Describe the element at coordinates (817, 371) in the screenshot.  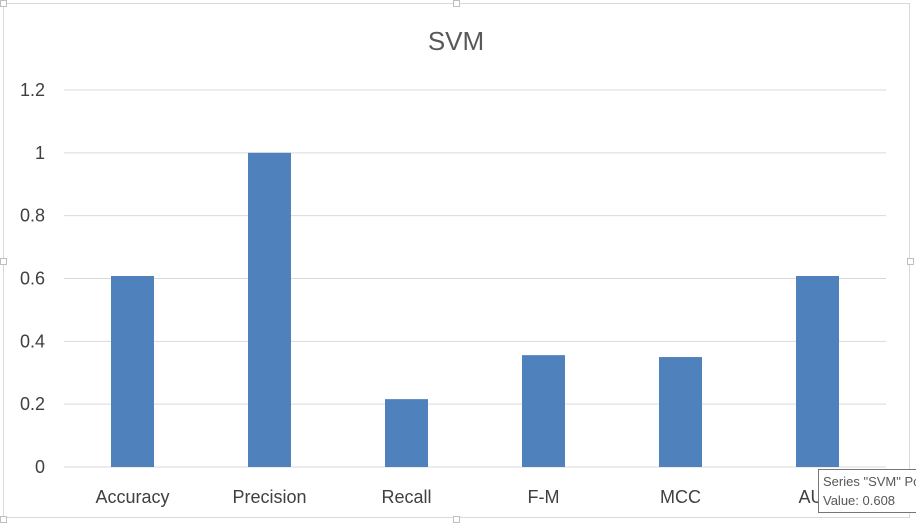
I see `bar-auc` at that location.